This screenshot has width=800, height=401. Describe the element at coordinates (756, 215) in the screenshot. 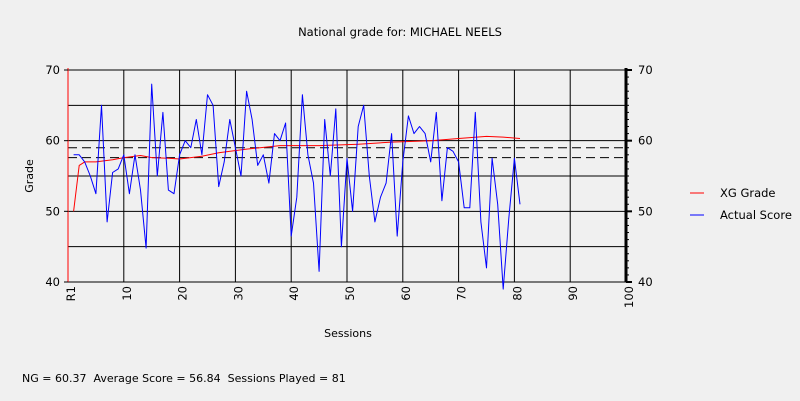

I see `legend-label: Actual Score` at that location.